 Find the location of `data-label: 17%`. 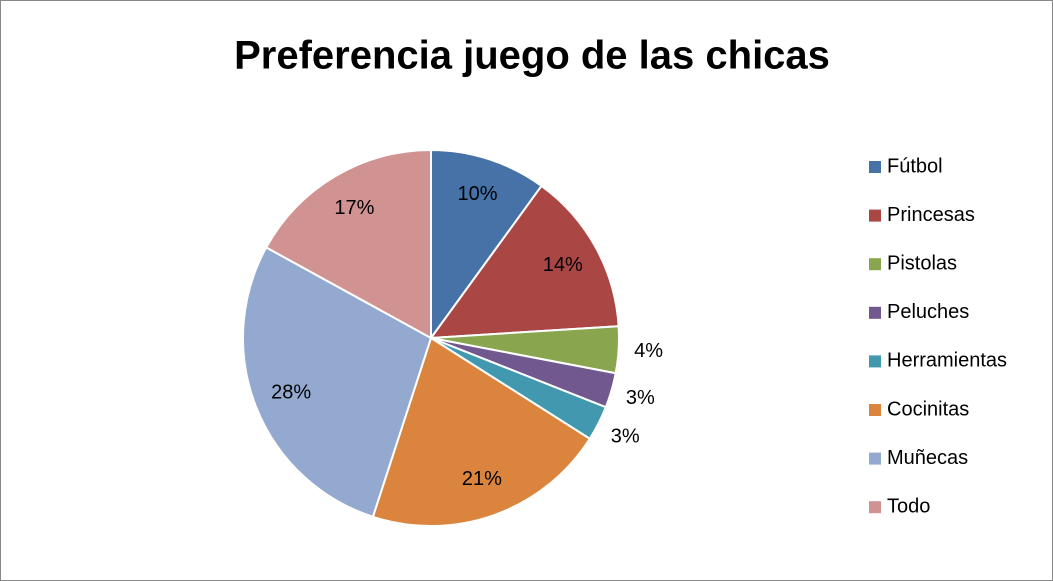

data-label: 17% is located at coordinates (354, 208).